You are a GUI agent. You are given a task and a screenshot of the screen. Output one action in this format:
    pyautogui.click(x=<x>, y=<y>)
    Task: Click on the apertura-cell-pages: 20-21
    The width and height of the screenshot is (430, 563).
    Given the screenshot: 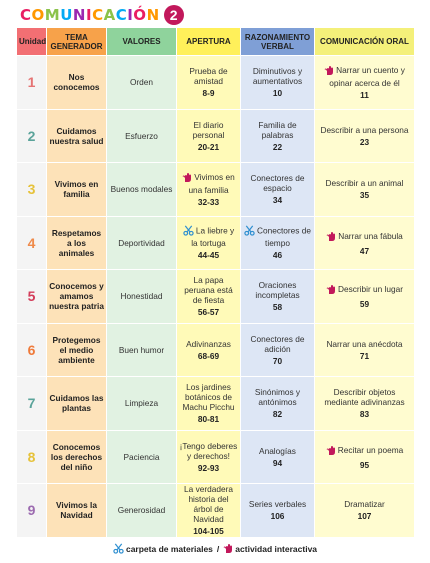 What is the action you would take?
    pyautogui.click(x=208, y=146)
    